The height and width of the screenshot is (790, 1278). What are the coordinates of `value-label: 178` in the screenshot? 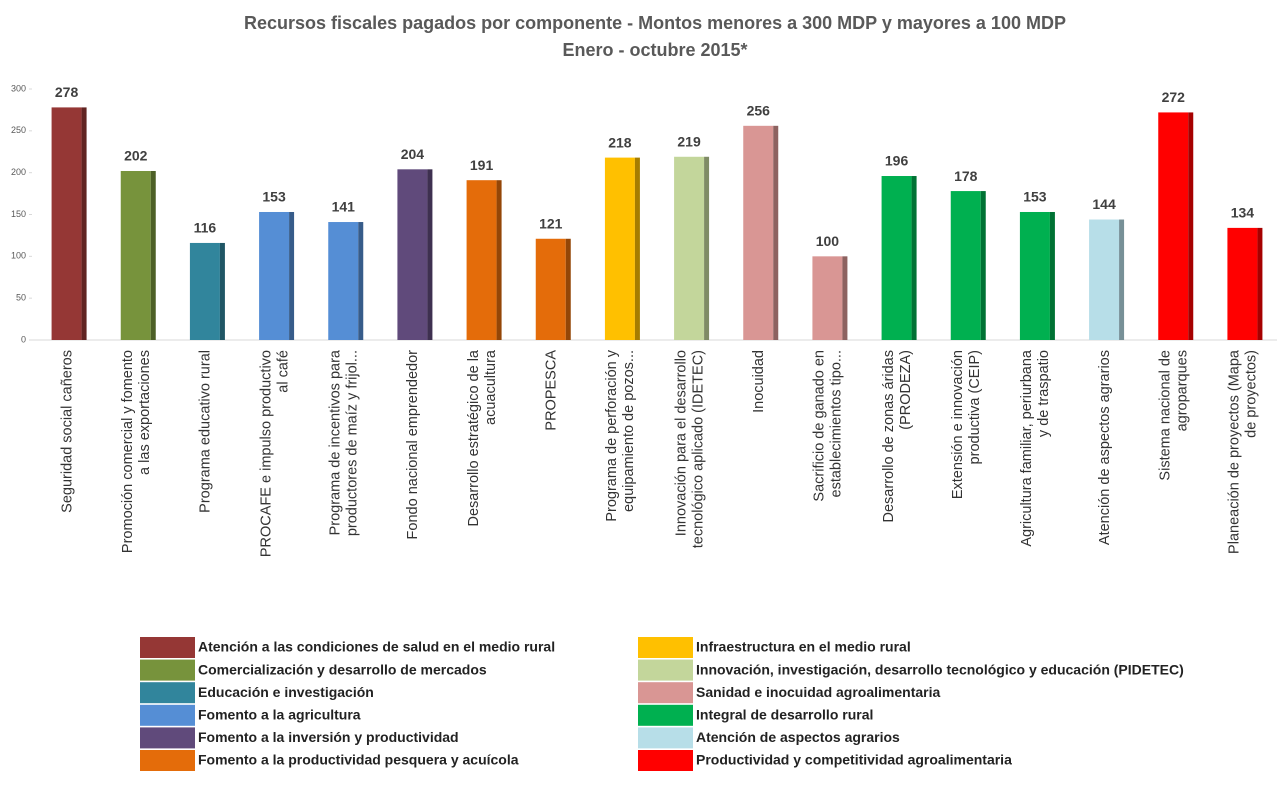 It's located at (966, 176).